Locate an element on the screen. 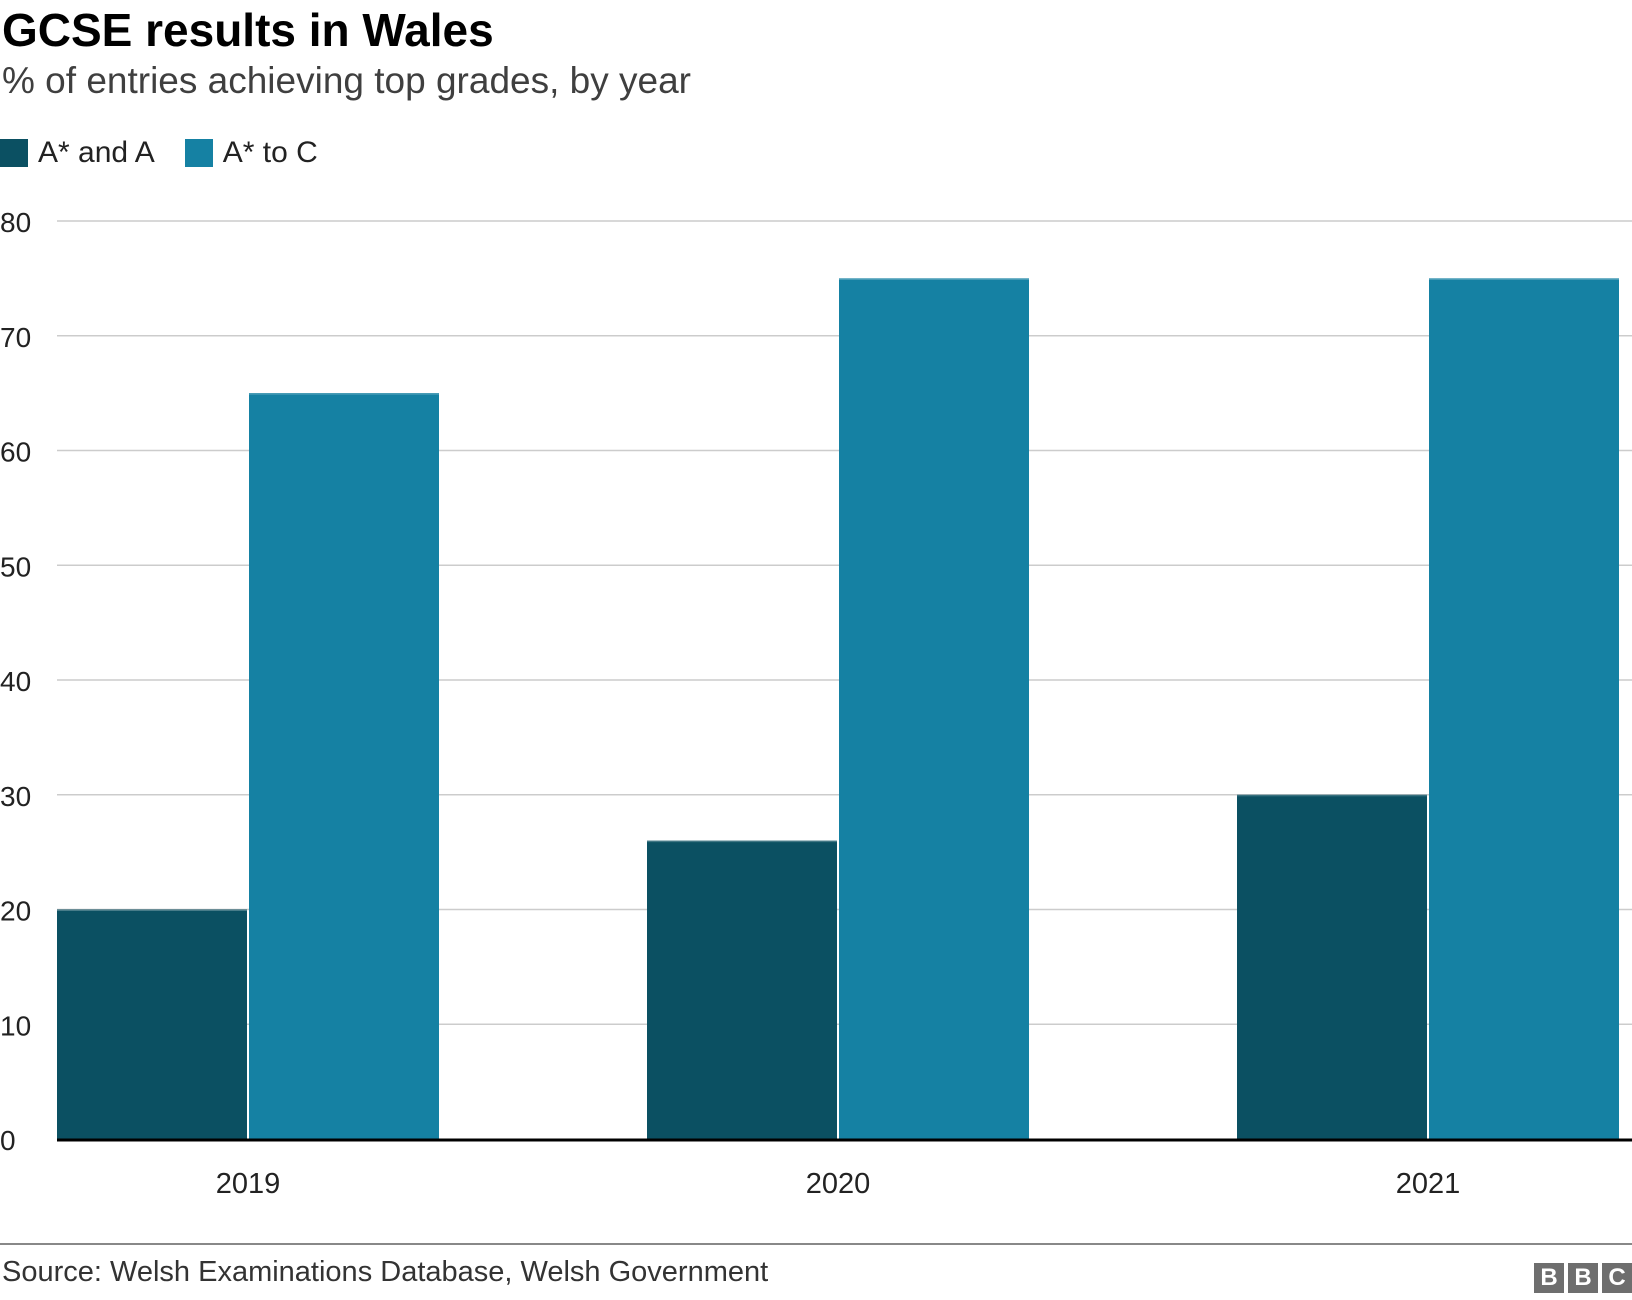 The image size is (1632, 1300). legend-swatch-a-star-to-c is located at coordinates (198, 153).